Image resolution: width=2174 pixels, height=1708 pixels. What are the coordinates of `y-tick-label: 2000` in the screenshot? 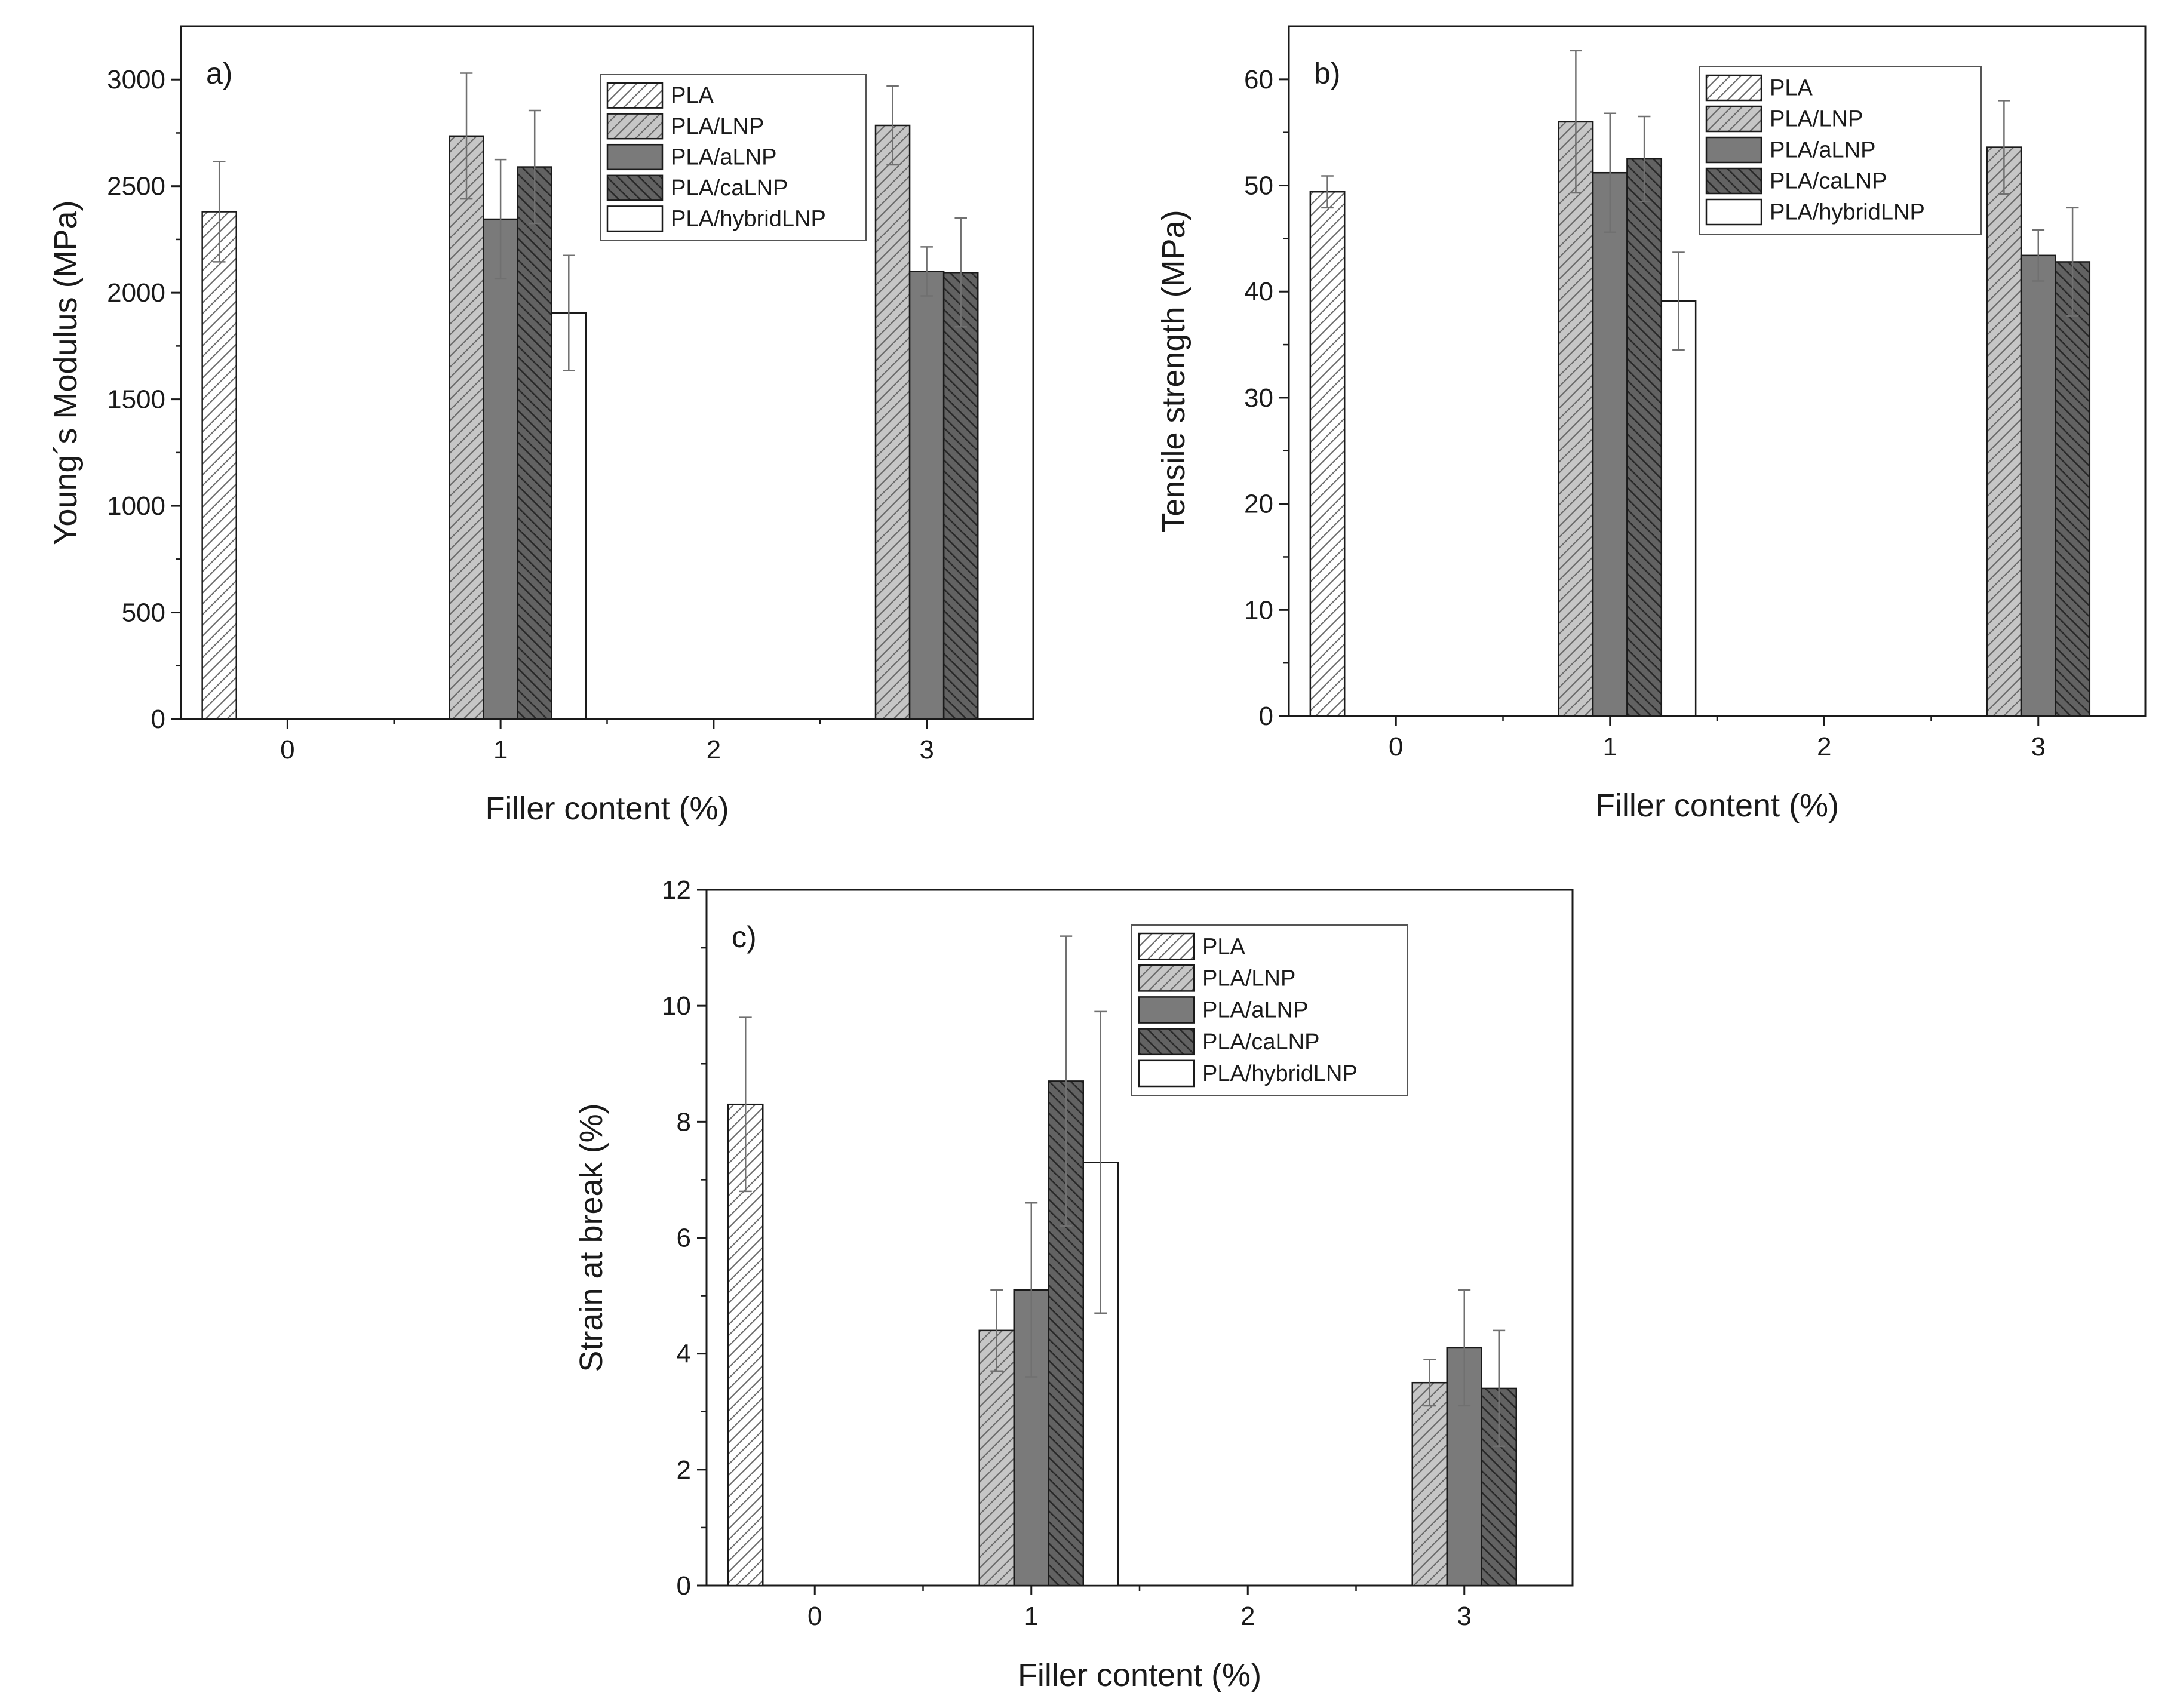 It's located at (136, 293).